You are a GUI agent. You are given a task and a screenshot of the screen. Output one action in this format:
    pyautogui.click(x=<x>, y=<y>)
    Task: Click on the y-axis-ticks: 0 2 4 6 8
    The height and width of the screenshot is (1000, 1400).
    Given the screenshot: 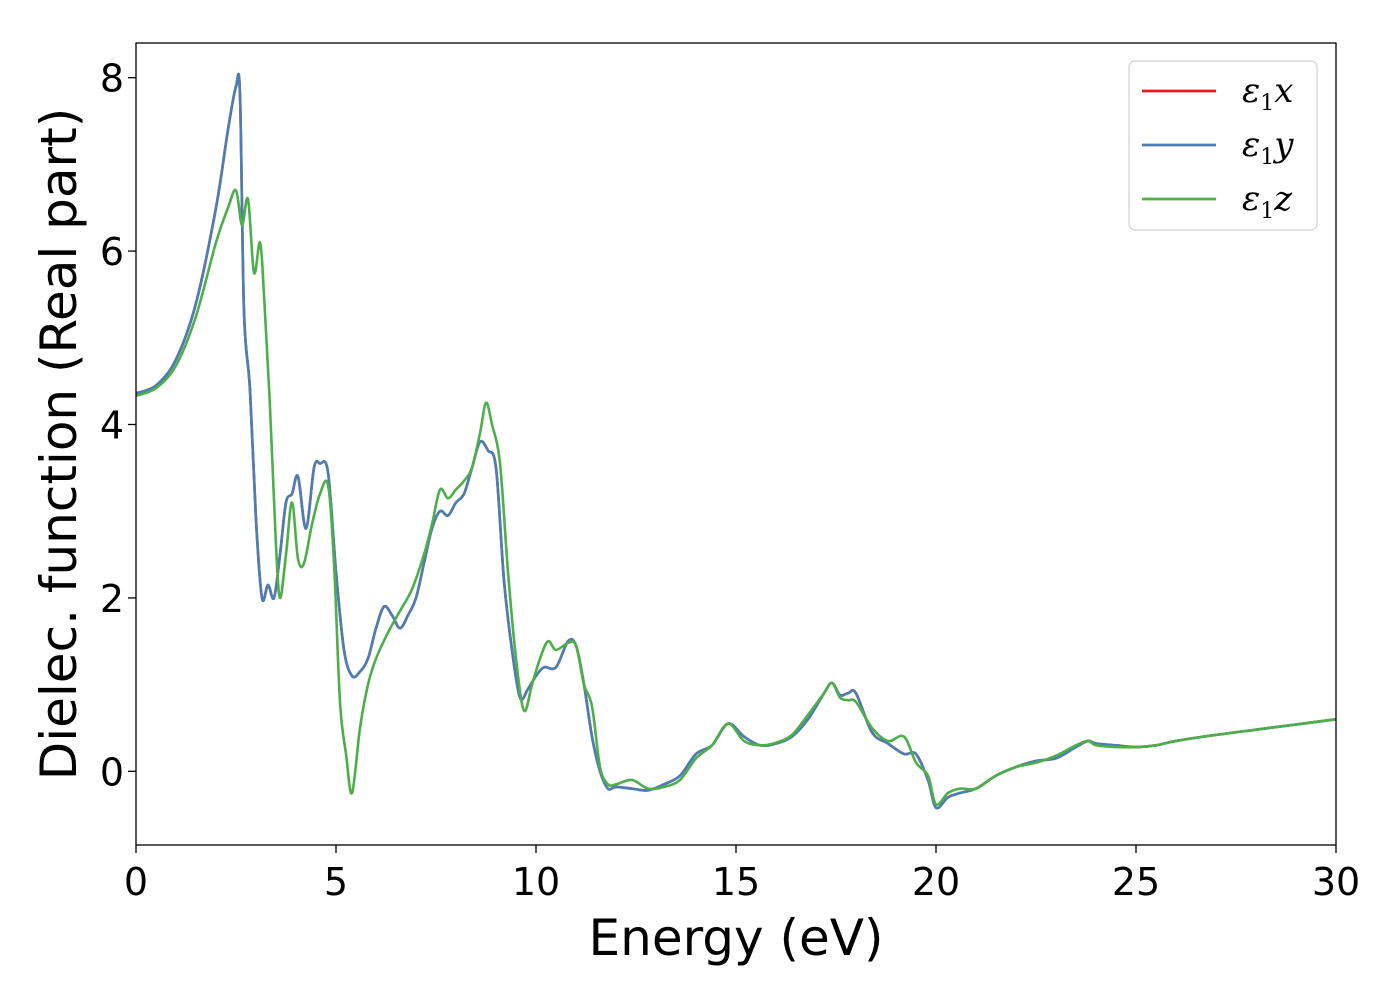 What is the action you would take?
    pyautogui.click(x=118, y=425)
    